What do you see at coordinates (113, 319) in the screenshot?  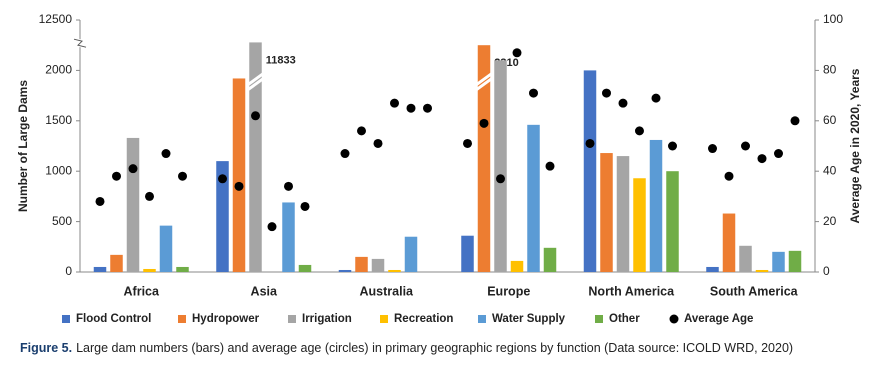 I see `legend-label: Flood Control` at bounding box center [113, 319].